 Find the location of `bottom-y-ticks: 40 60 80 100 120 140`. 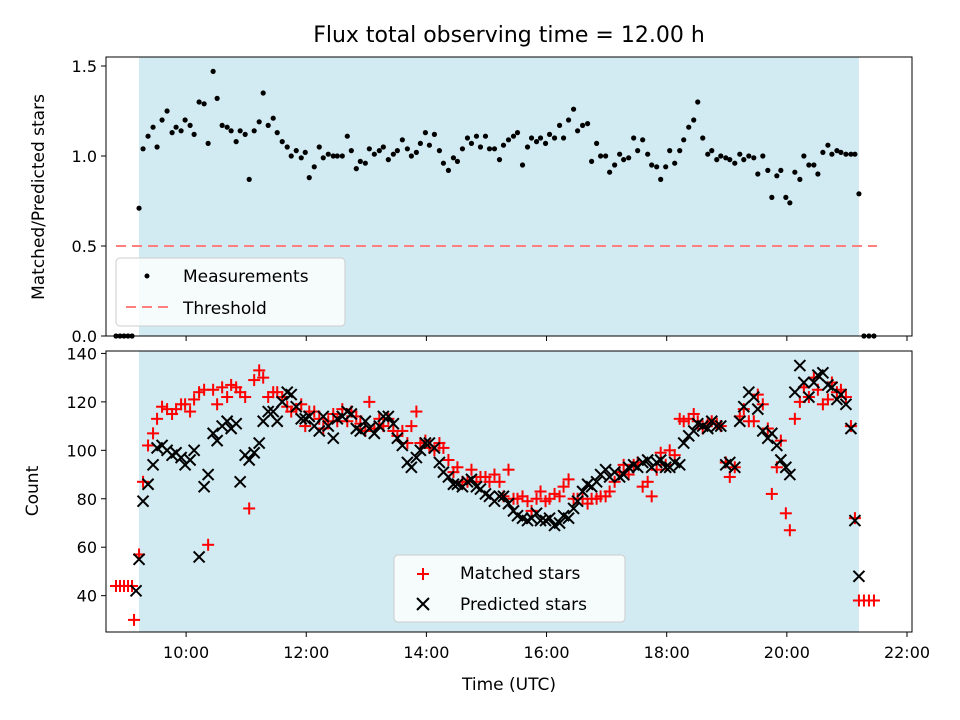

bottom-y-ticks: 40 60 80 100 120 140 is located at coordinates (86, 475).